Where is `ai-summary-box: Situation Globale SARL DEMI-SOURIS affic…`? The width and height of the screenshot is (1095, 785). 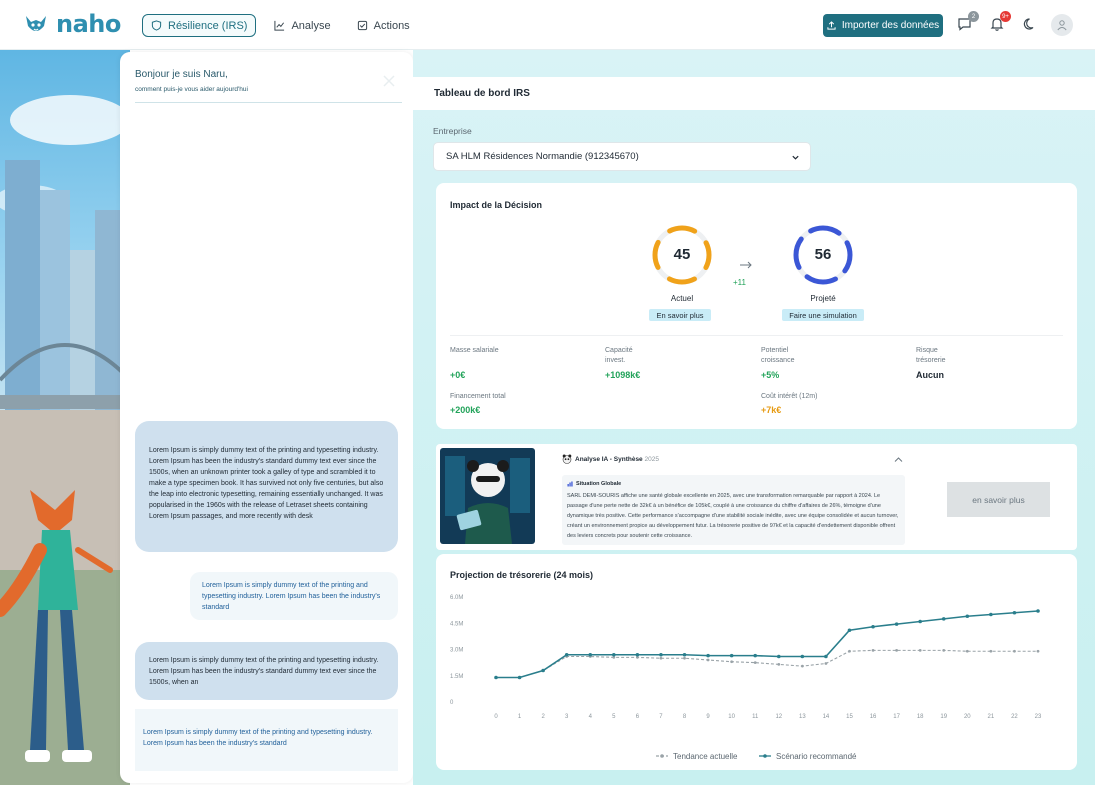 ai-summary-box: Situation Globale SARL DEMI-SOURIS affic… is located at coordinates (733, 510).